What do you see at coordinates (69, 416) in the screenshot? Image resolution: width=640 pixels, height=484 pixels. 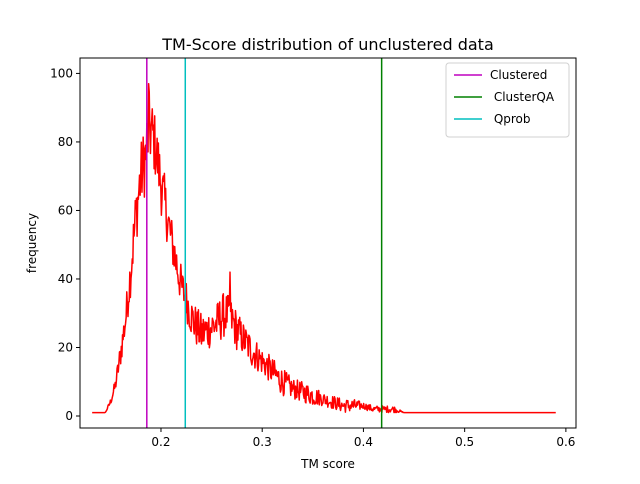 I see `y-tick-label: 0` at bounding box center [69, 416].